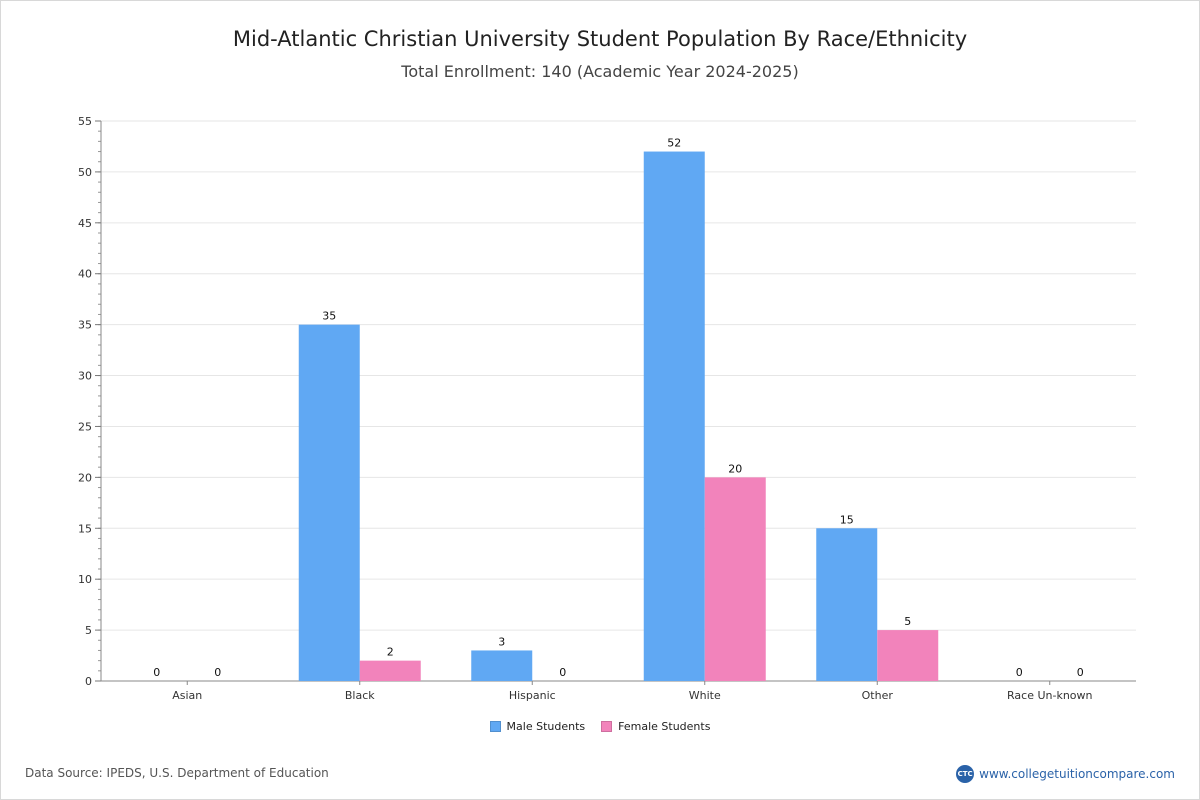 The height and width of the screenshot is (800, 1200). What do you see at coordinates (532, 695) in the screenshot?
I see `x-tick-label: Hispanic` at bounding box center [532, 695].